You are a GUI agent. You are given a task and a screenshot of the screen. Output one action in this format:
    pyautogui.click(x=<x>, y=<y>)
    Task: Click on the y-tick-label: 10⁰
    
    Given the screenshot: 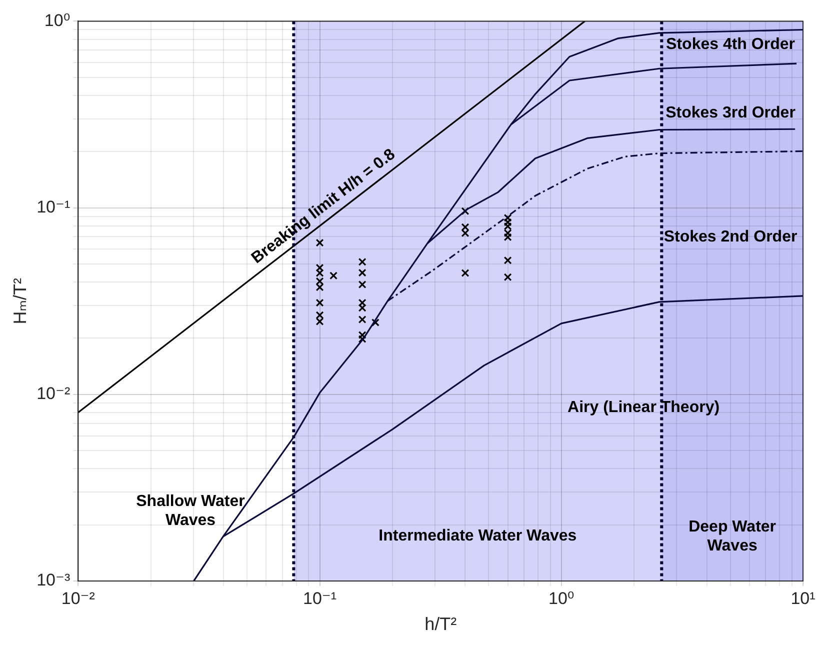 What is the action you would take?
    pyautogui.click(x=57, y=20)
    